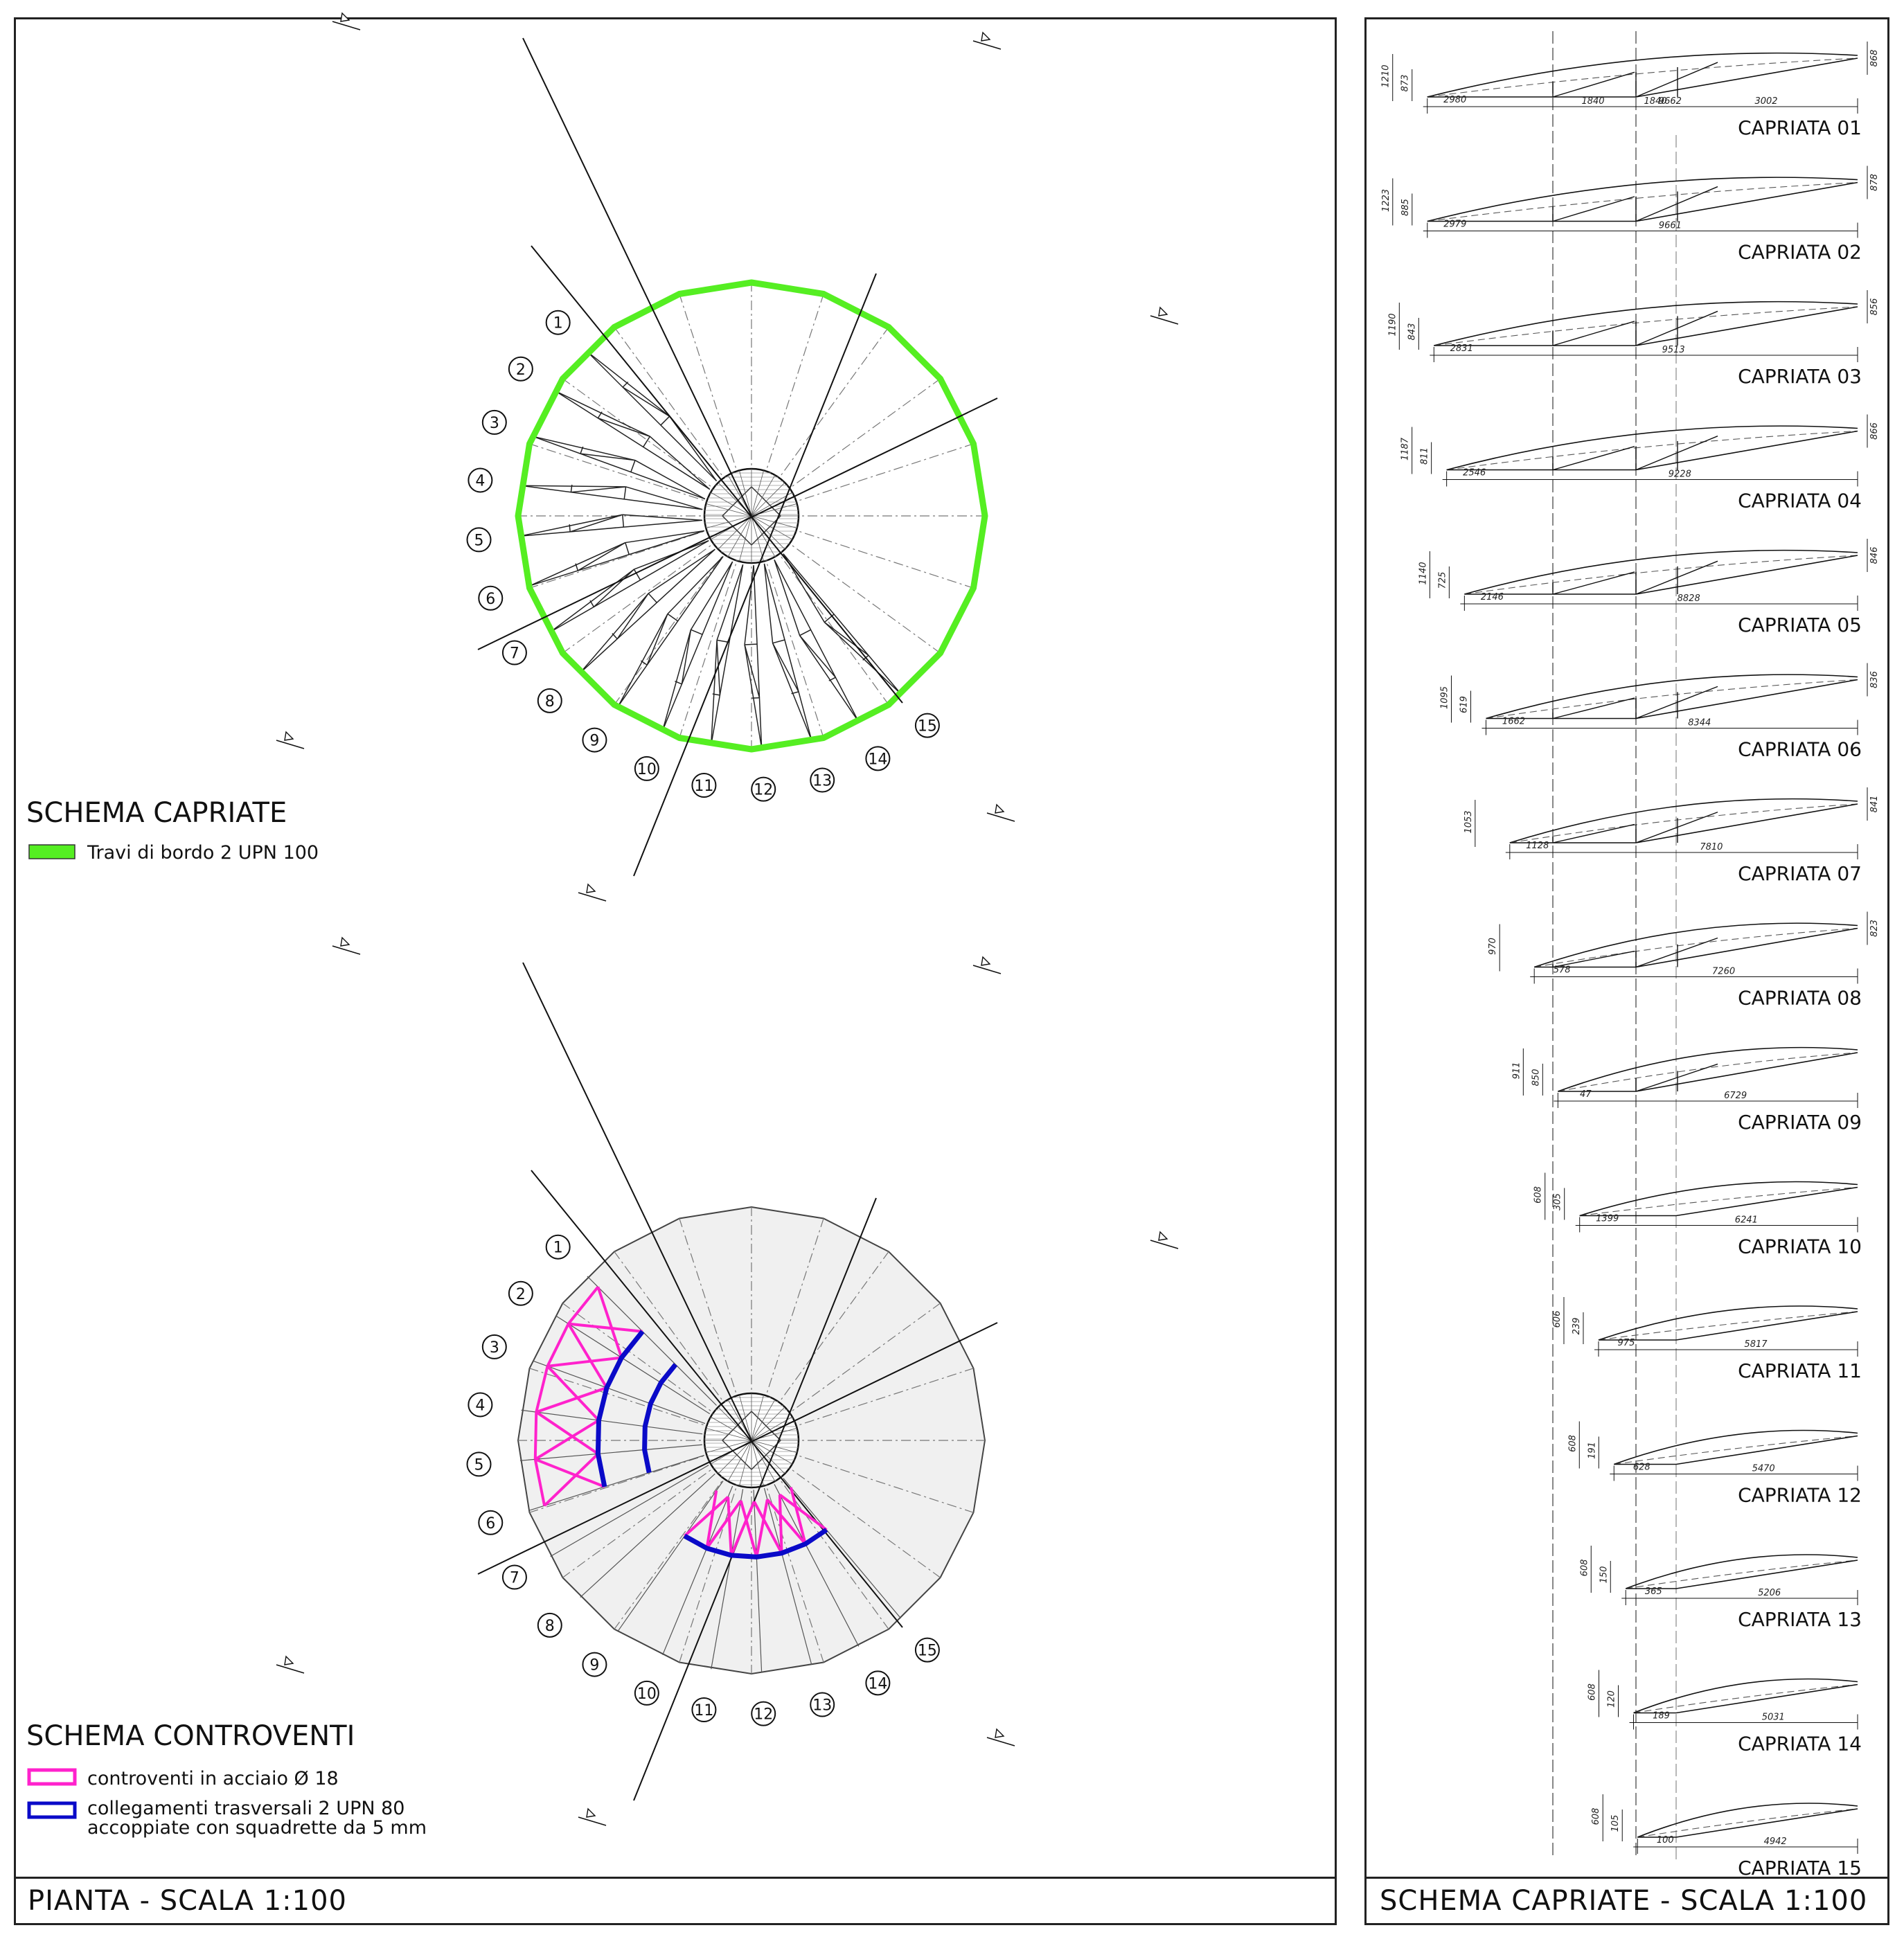  I want to click on bracing-plan-title: SCHEMA CONTROVENTI, so click(190, 1736).